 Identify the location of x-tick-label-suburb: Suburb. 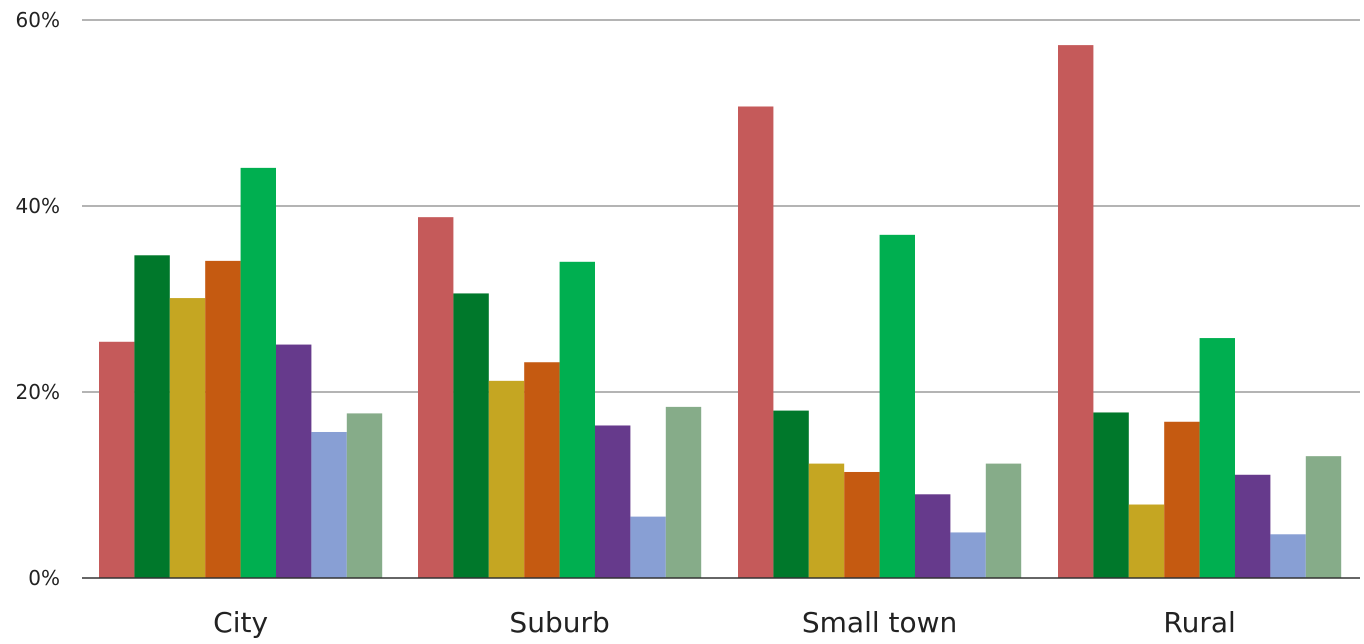
(559, 622).